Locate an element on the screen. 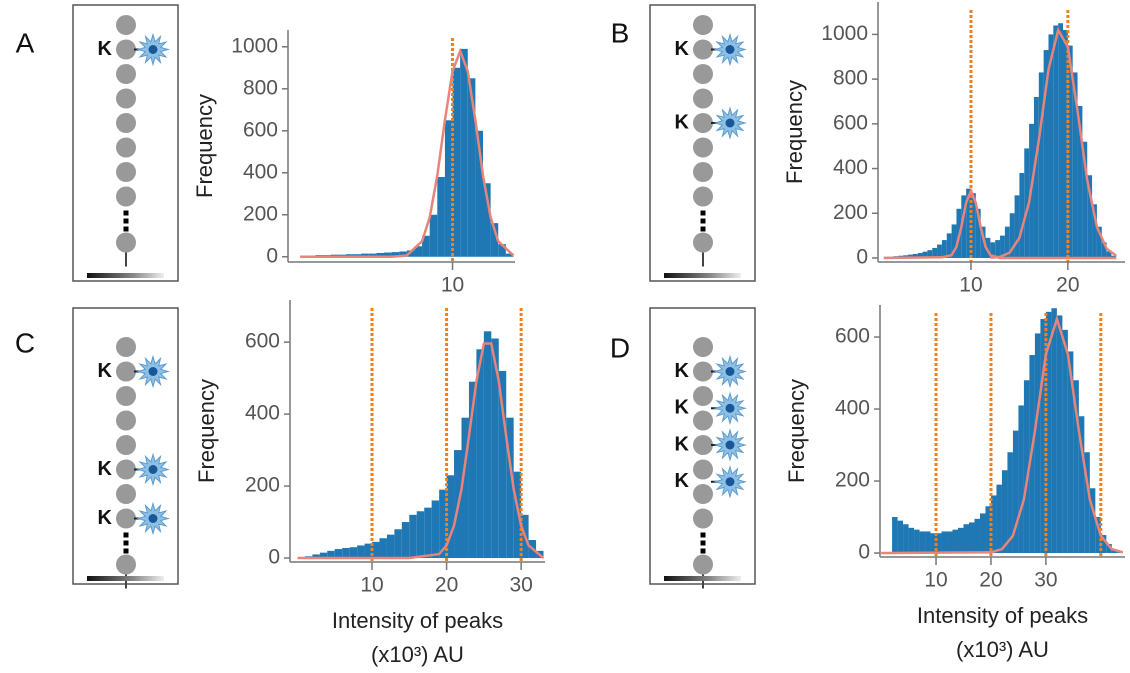  y-tick-label: 800 is located at coordinates (850, 78).